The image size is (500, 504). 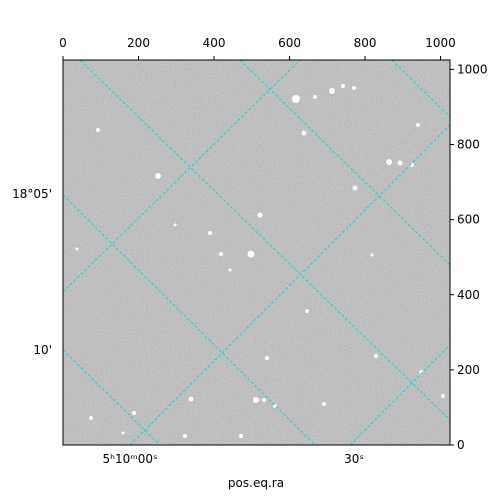 What do you see at coordinates (32, 194) in the screenshot?
I see `world-y-tick-label: 18°05'` at bounding box center [32, 194].